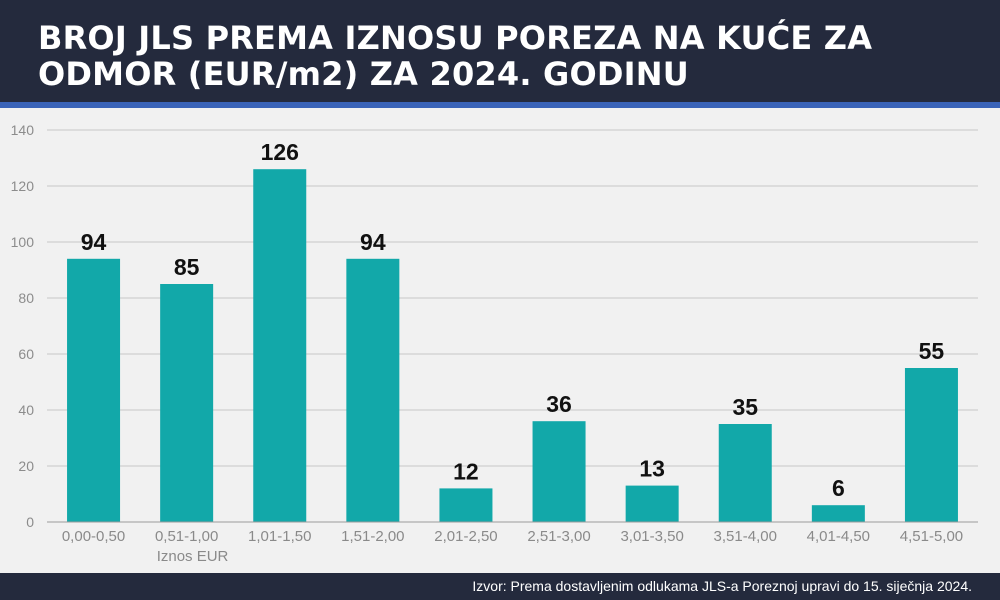  Describe the element at coordinates (26, 298) in the screenshot. I see `y-tick-label: 80` at that location.